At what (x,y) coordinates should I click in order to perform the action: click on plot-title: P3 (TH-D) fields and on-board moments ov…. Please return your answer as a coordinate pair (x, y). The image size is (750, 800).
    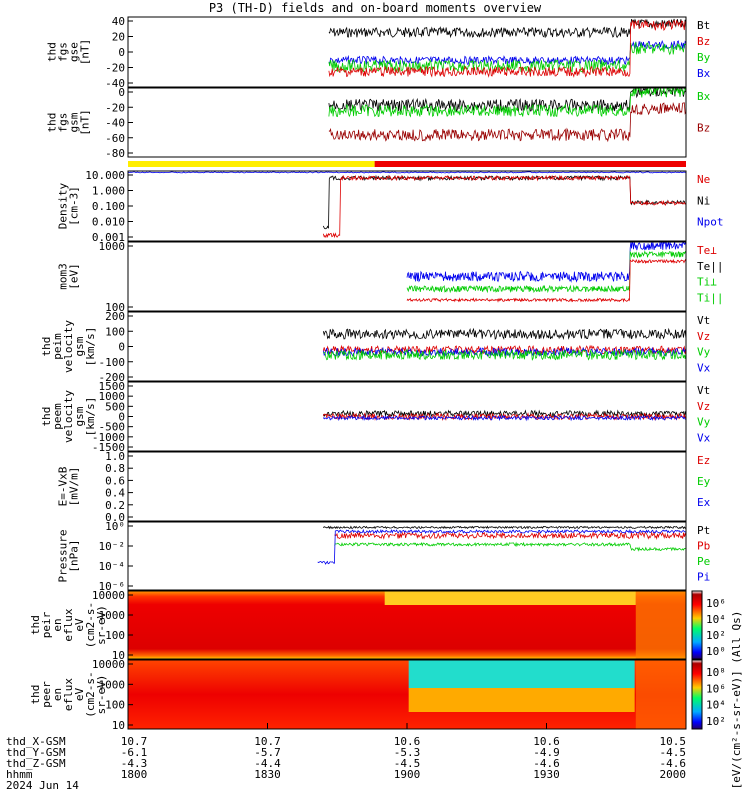
    Looking at the image, I should click on (375, 8).